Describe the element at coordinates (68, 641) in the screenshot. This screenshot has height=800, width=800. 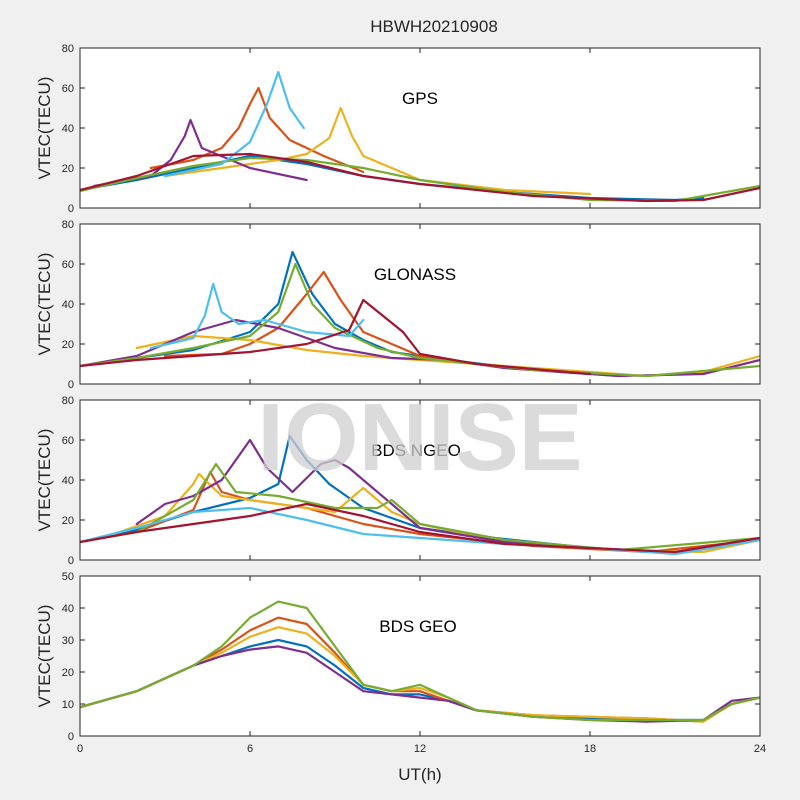
I see `y-tick-label: 30` at that location.